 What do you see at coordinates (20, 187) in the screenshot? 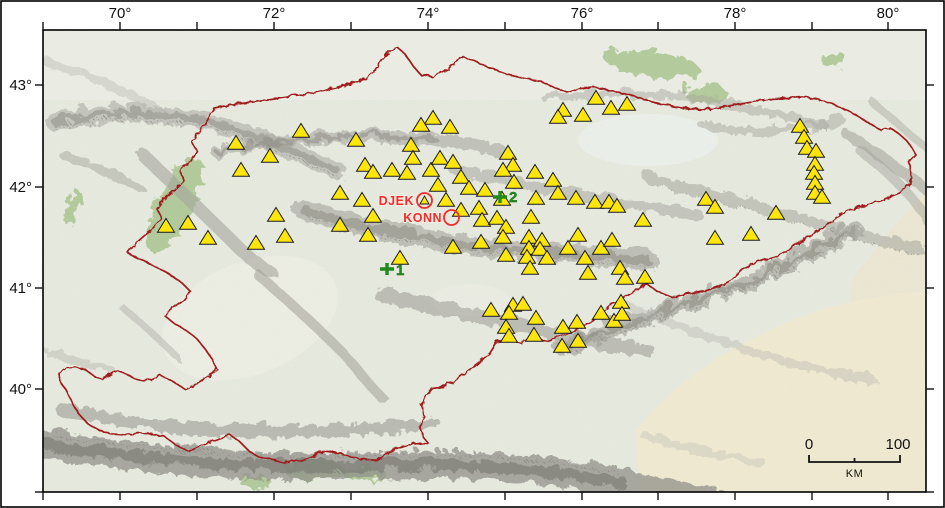
I see `lat-axis-label: 42°` at bounding box center [20, 187].